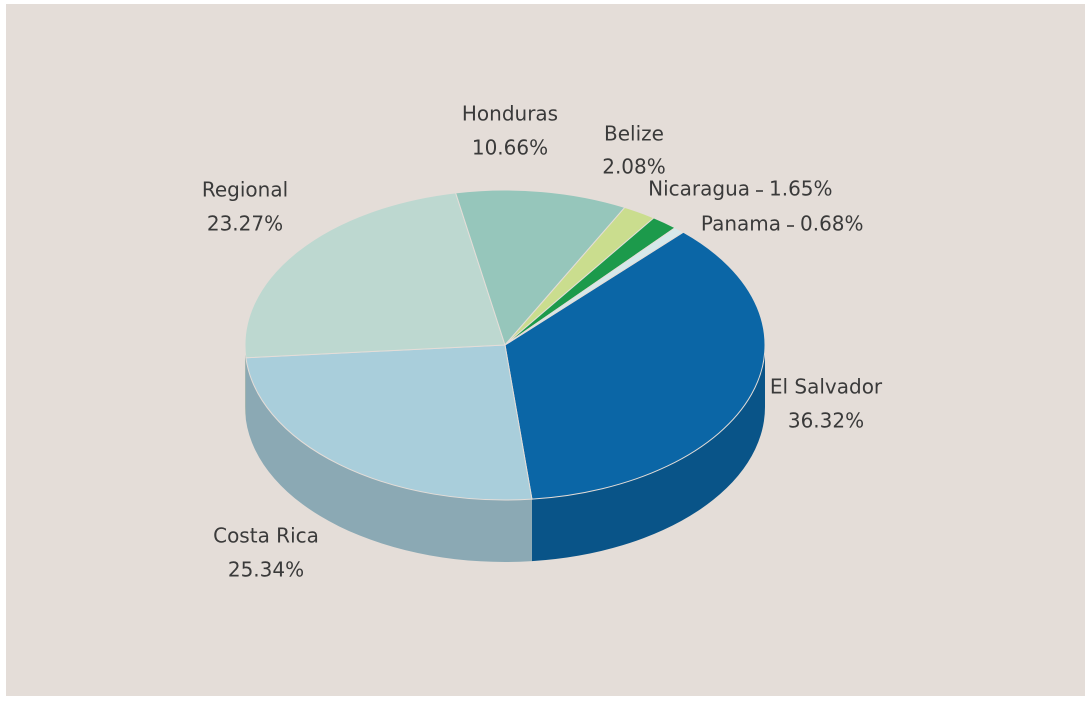 Image resolution: width=1091 pixels, height=702 pixels. What do you see at coordinates (634, 167) in the screenshot?
I see `value-label: 2.08%` at bounding box center [634, 167].